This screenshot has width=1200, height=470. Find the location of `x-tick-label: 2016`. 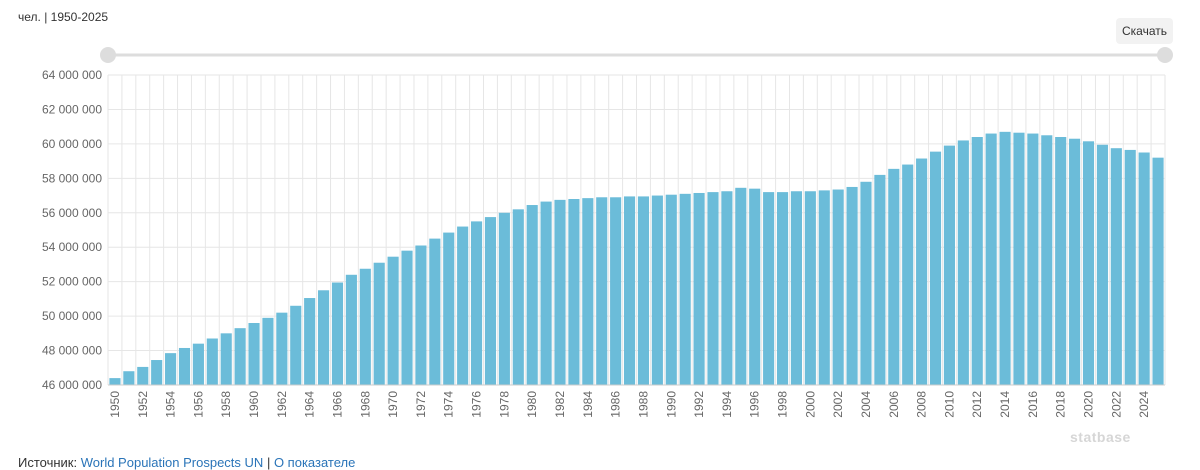

x-tick-label: 2016 is located at coordinates (1033, 404).